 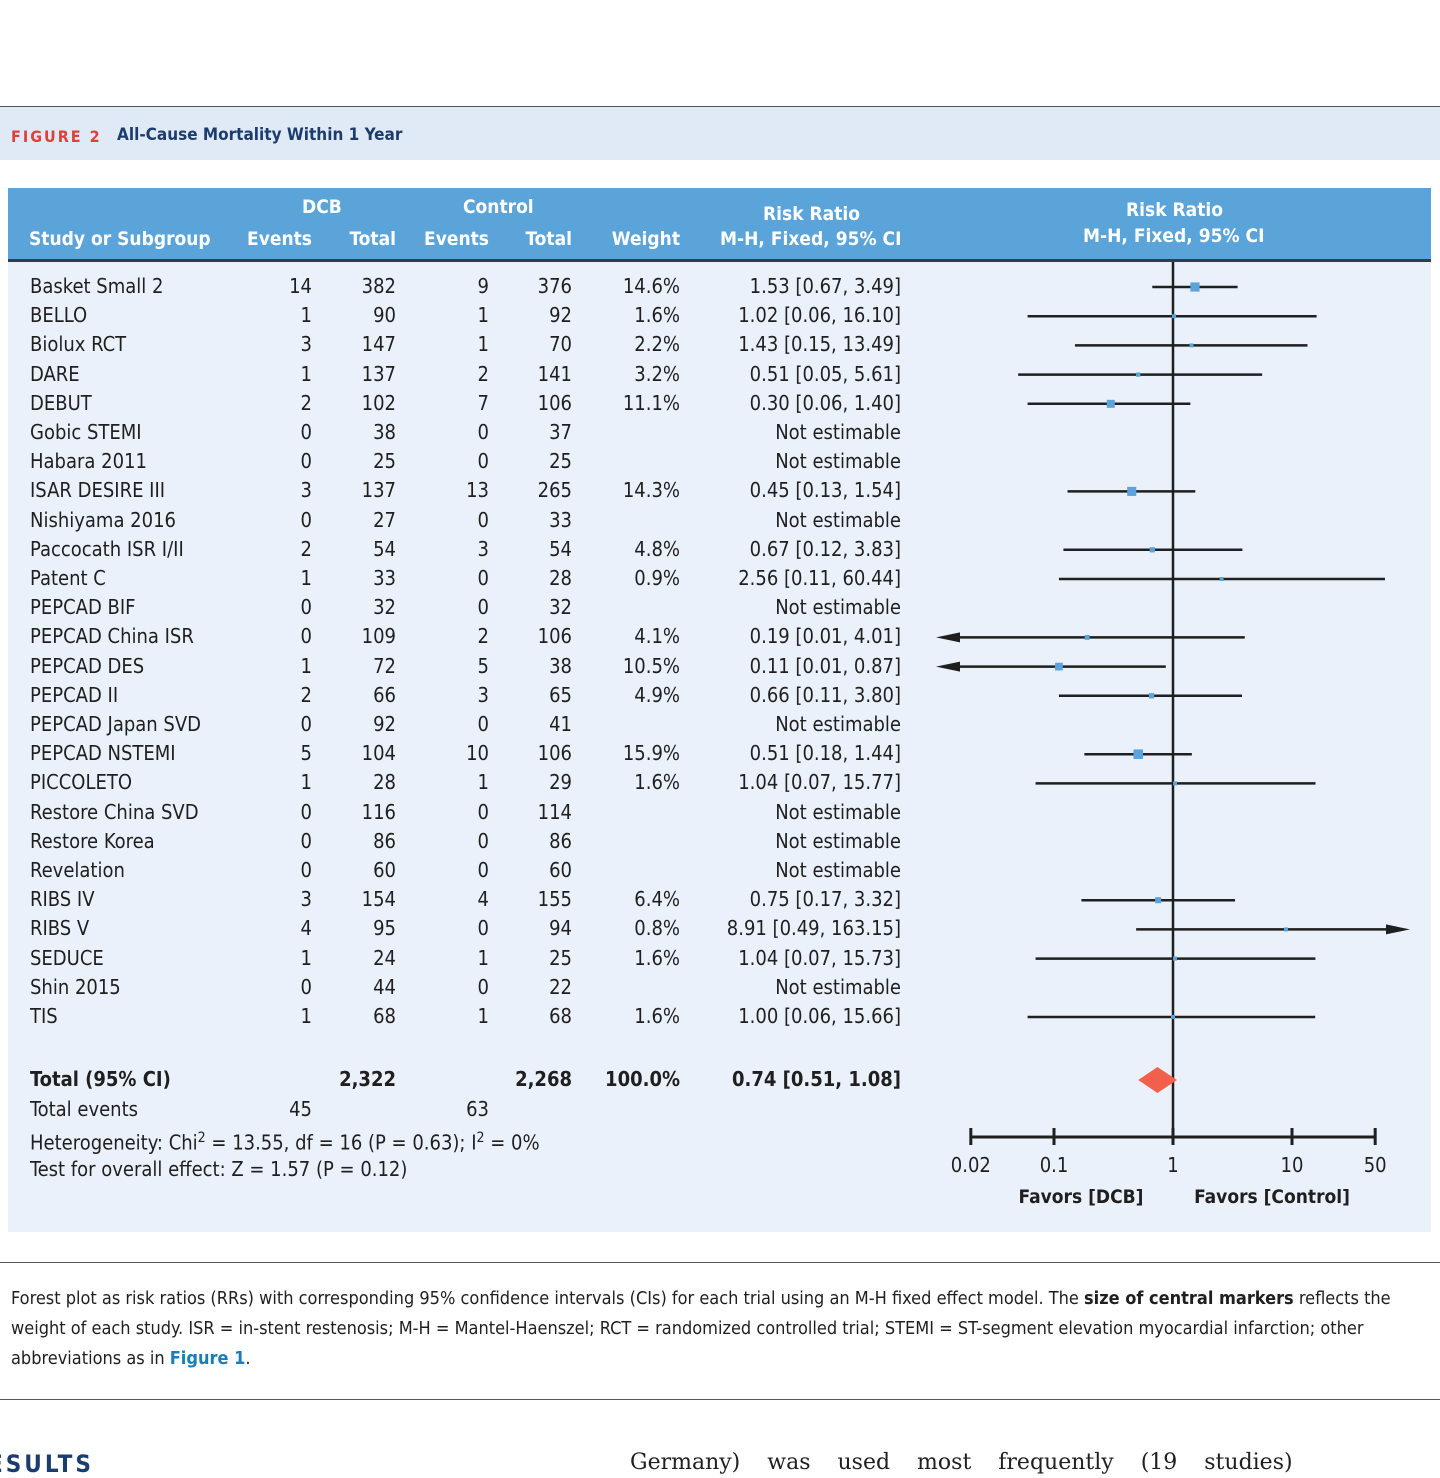 What do you see at coordinates (825, 402) in the screenshot?
I see `risk-ratio: 0.30 [0.06, 1.40]` at bounding box center [825, 402].